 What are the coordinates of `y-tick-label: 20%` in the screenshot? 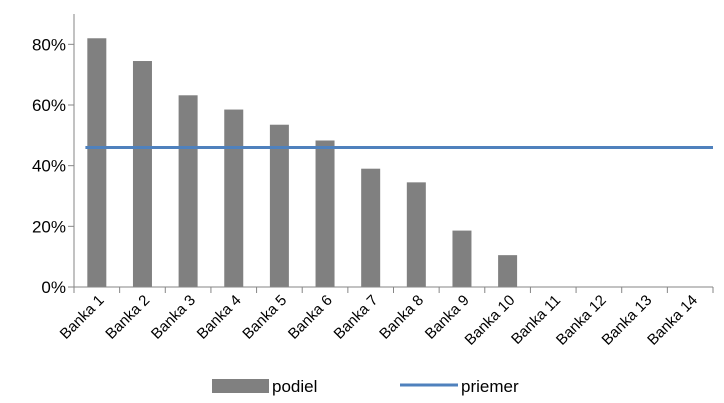 It's located at (49, 226).